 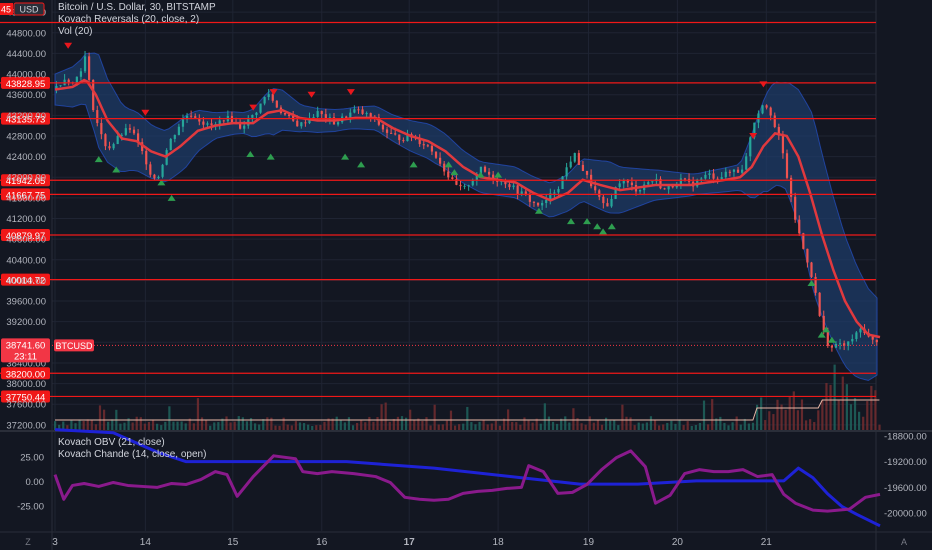 What do you see at coordinates (32, 457) in the screenshot?
I see `lower-left-tick-0: 25.00` at bounding box center [32, 457].